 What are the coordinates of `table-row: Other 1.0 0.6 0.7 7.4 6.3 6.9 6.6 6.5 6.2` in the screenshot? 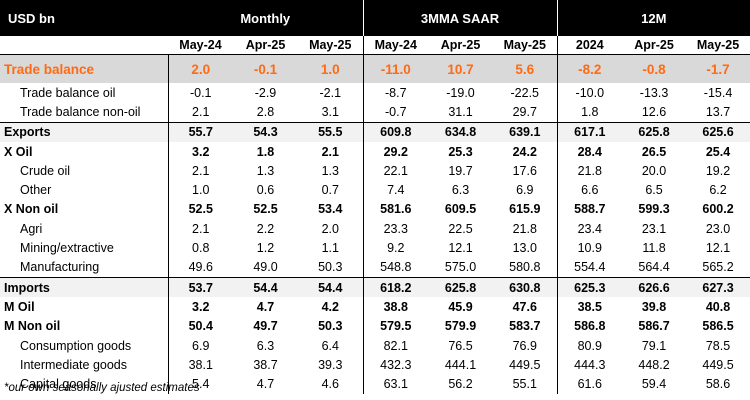 It's located at (375, 190).